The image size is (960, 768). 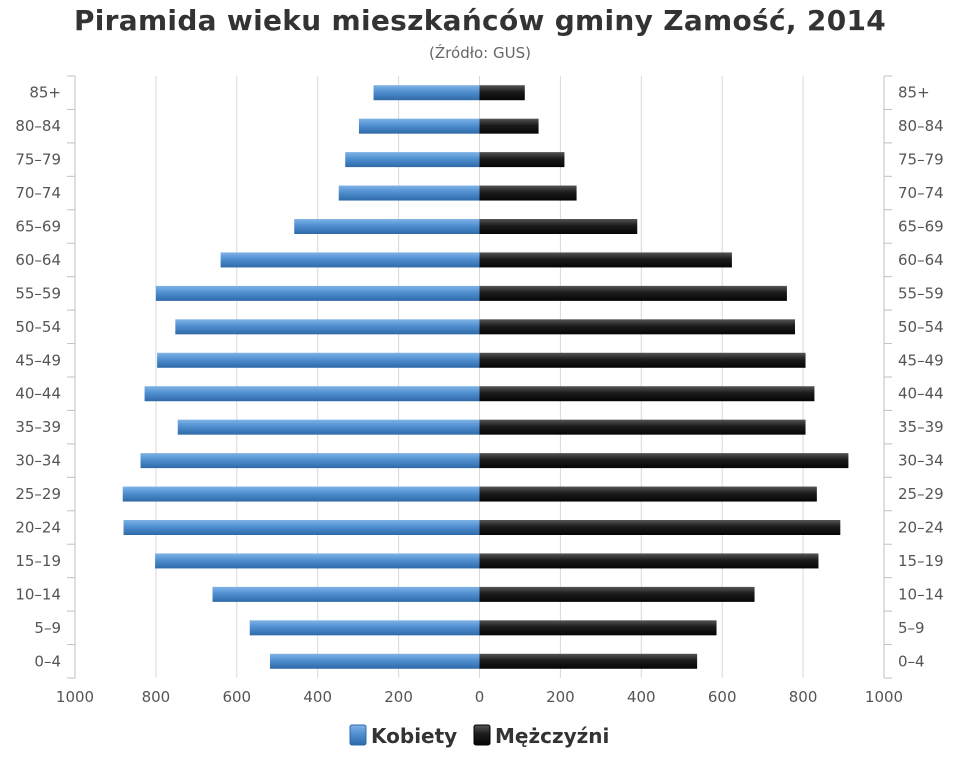 I want to click on chart-subtitle: (Źródło: GUS), so click(x=480, y=53).